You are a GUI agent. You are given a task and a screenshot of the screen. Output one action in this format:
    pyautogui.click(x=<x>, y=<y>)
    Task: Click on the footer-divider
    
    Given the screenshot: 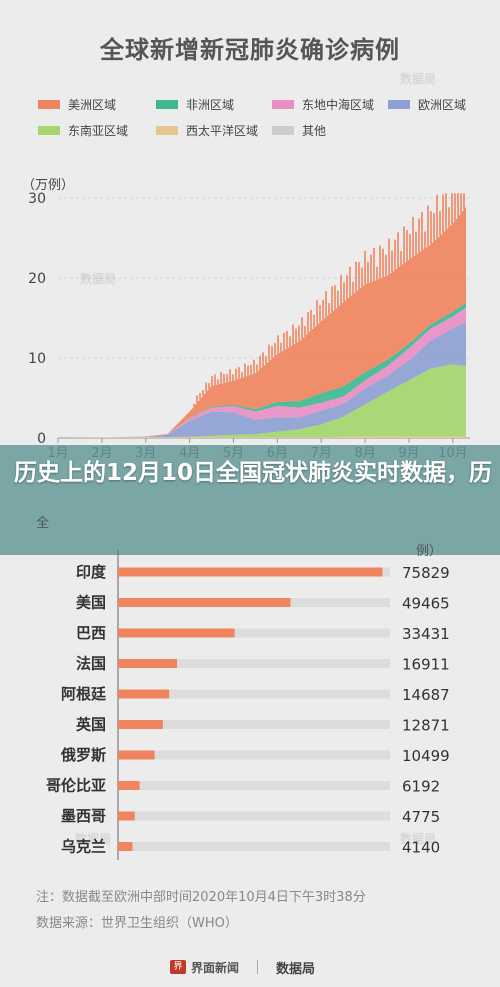 What is the action you would take?
    pyautogui.click(x=258, y=967)
    